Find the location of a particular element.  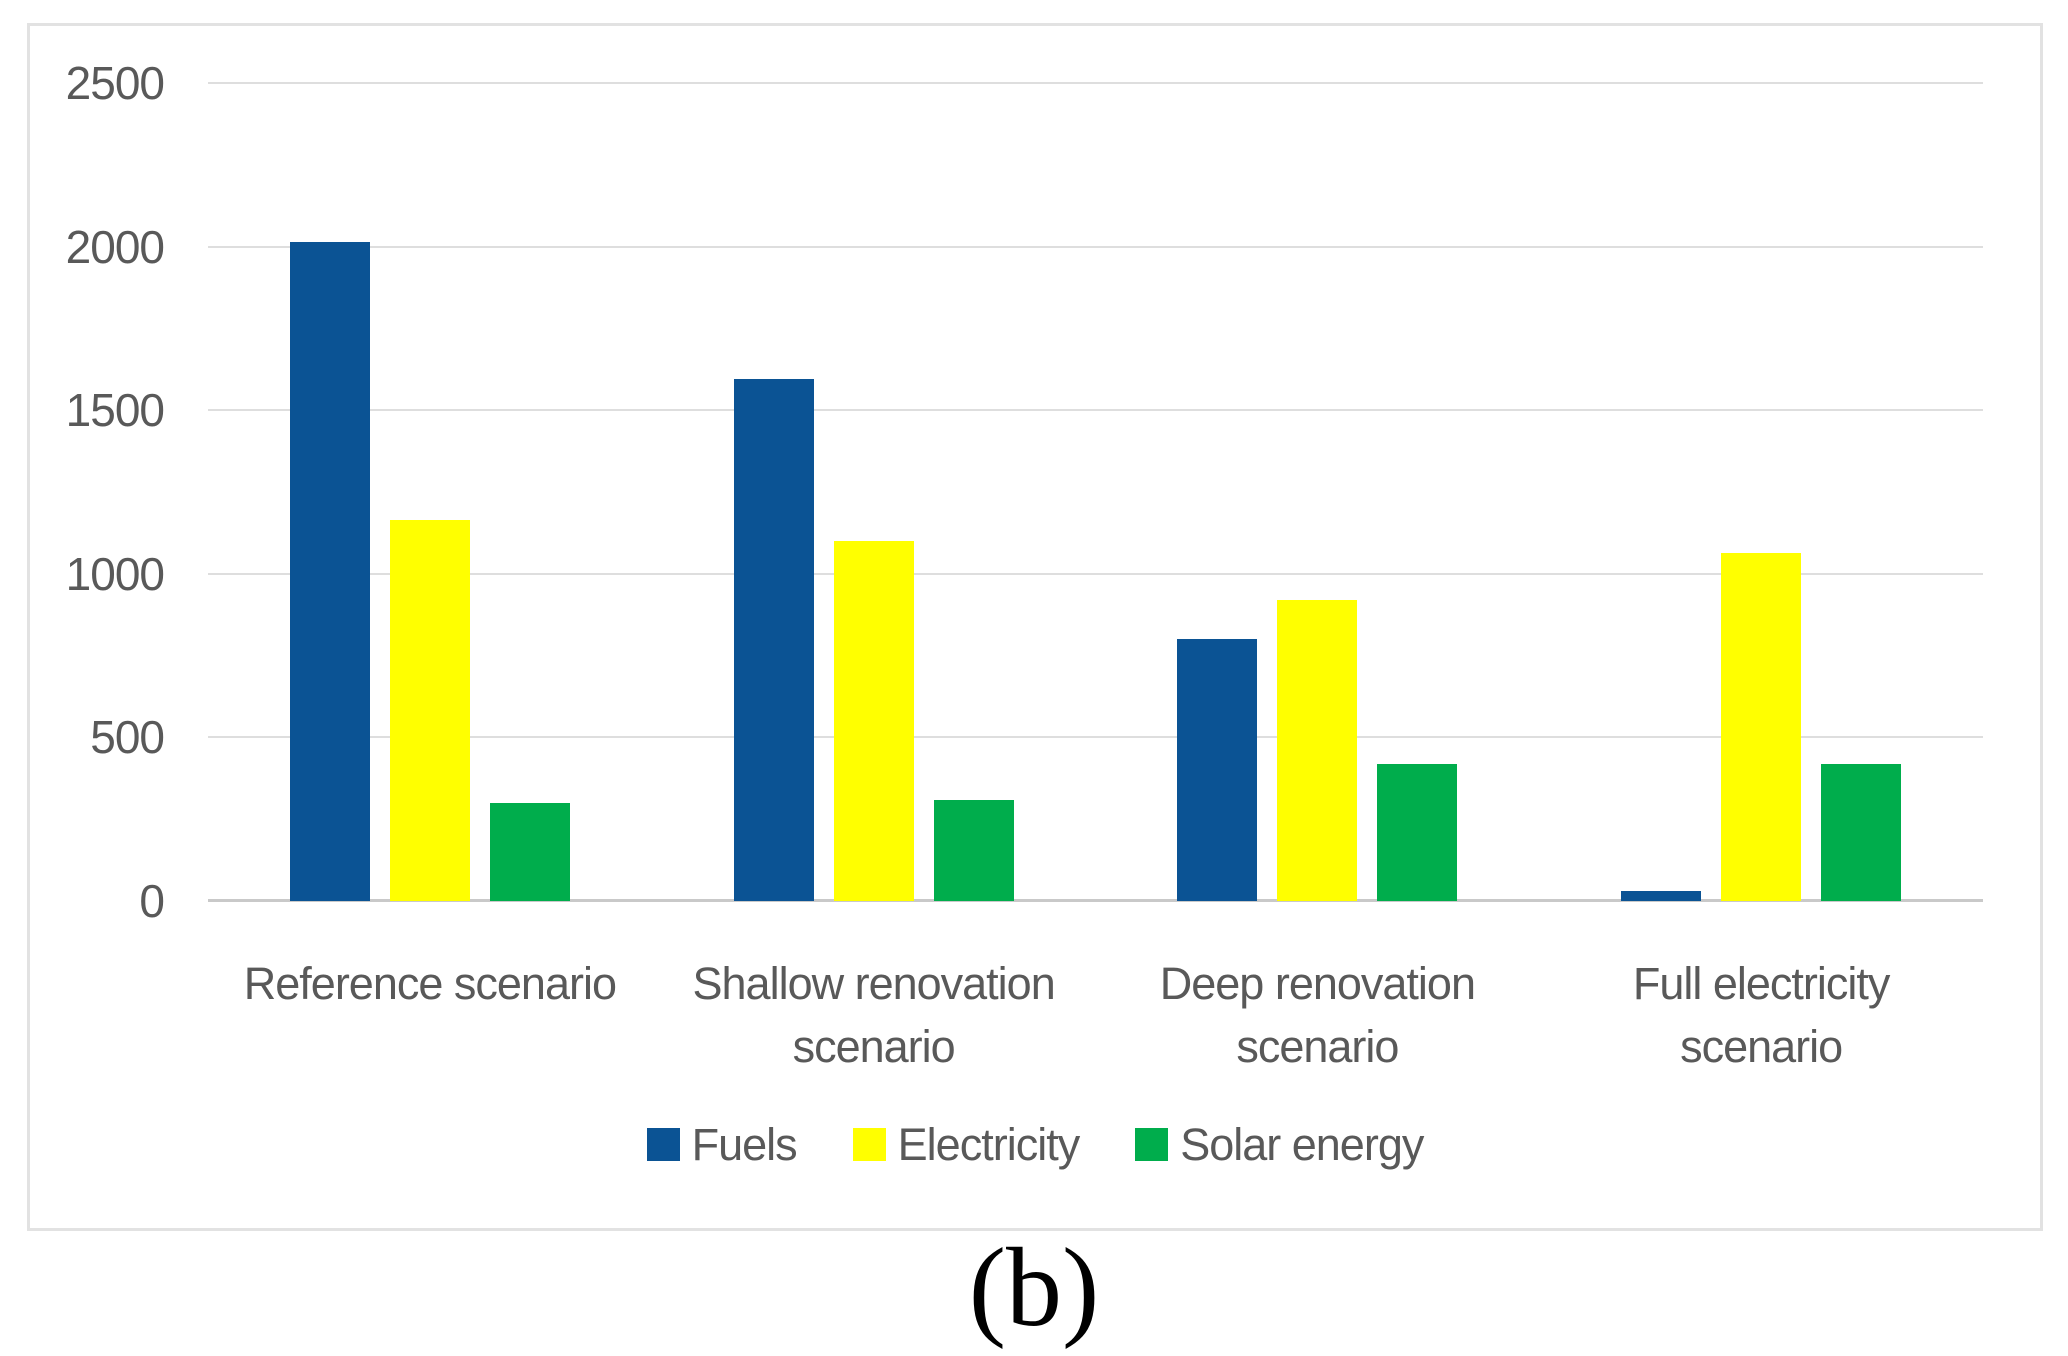

legend: Fuels Electricity Solar energy is located at coordinates (1035, 1144).